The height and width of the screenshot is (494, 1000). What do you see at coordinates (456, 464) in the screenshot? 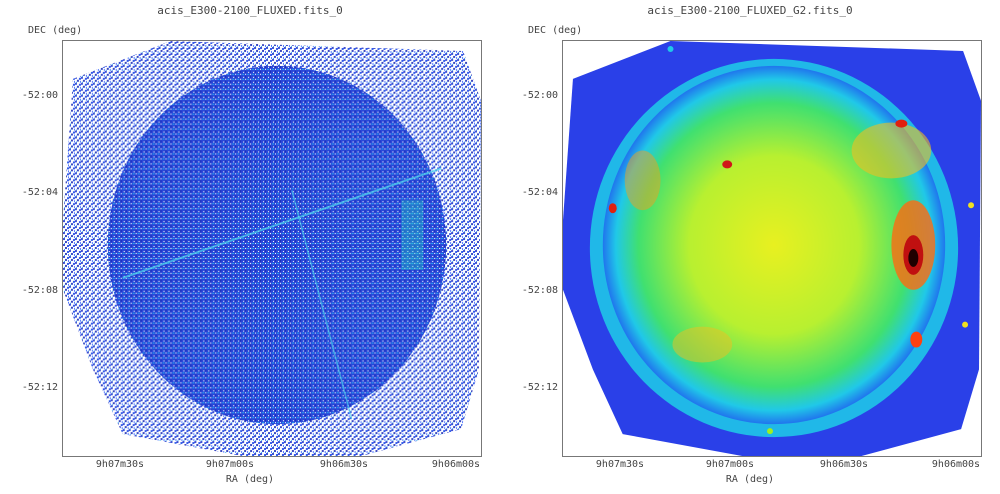
I see `left-ra-tick-3: 9h06m00s` at bounding box center [456, 464].